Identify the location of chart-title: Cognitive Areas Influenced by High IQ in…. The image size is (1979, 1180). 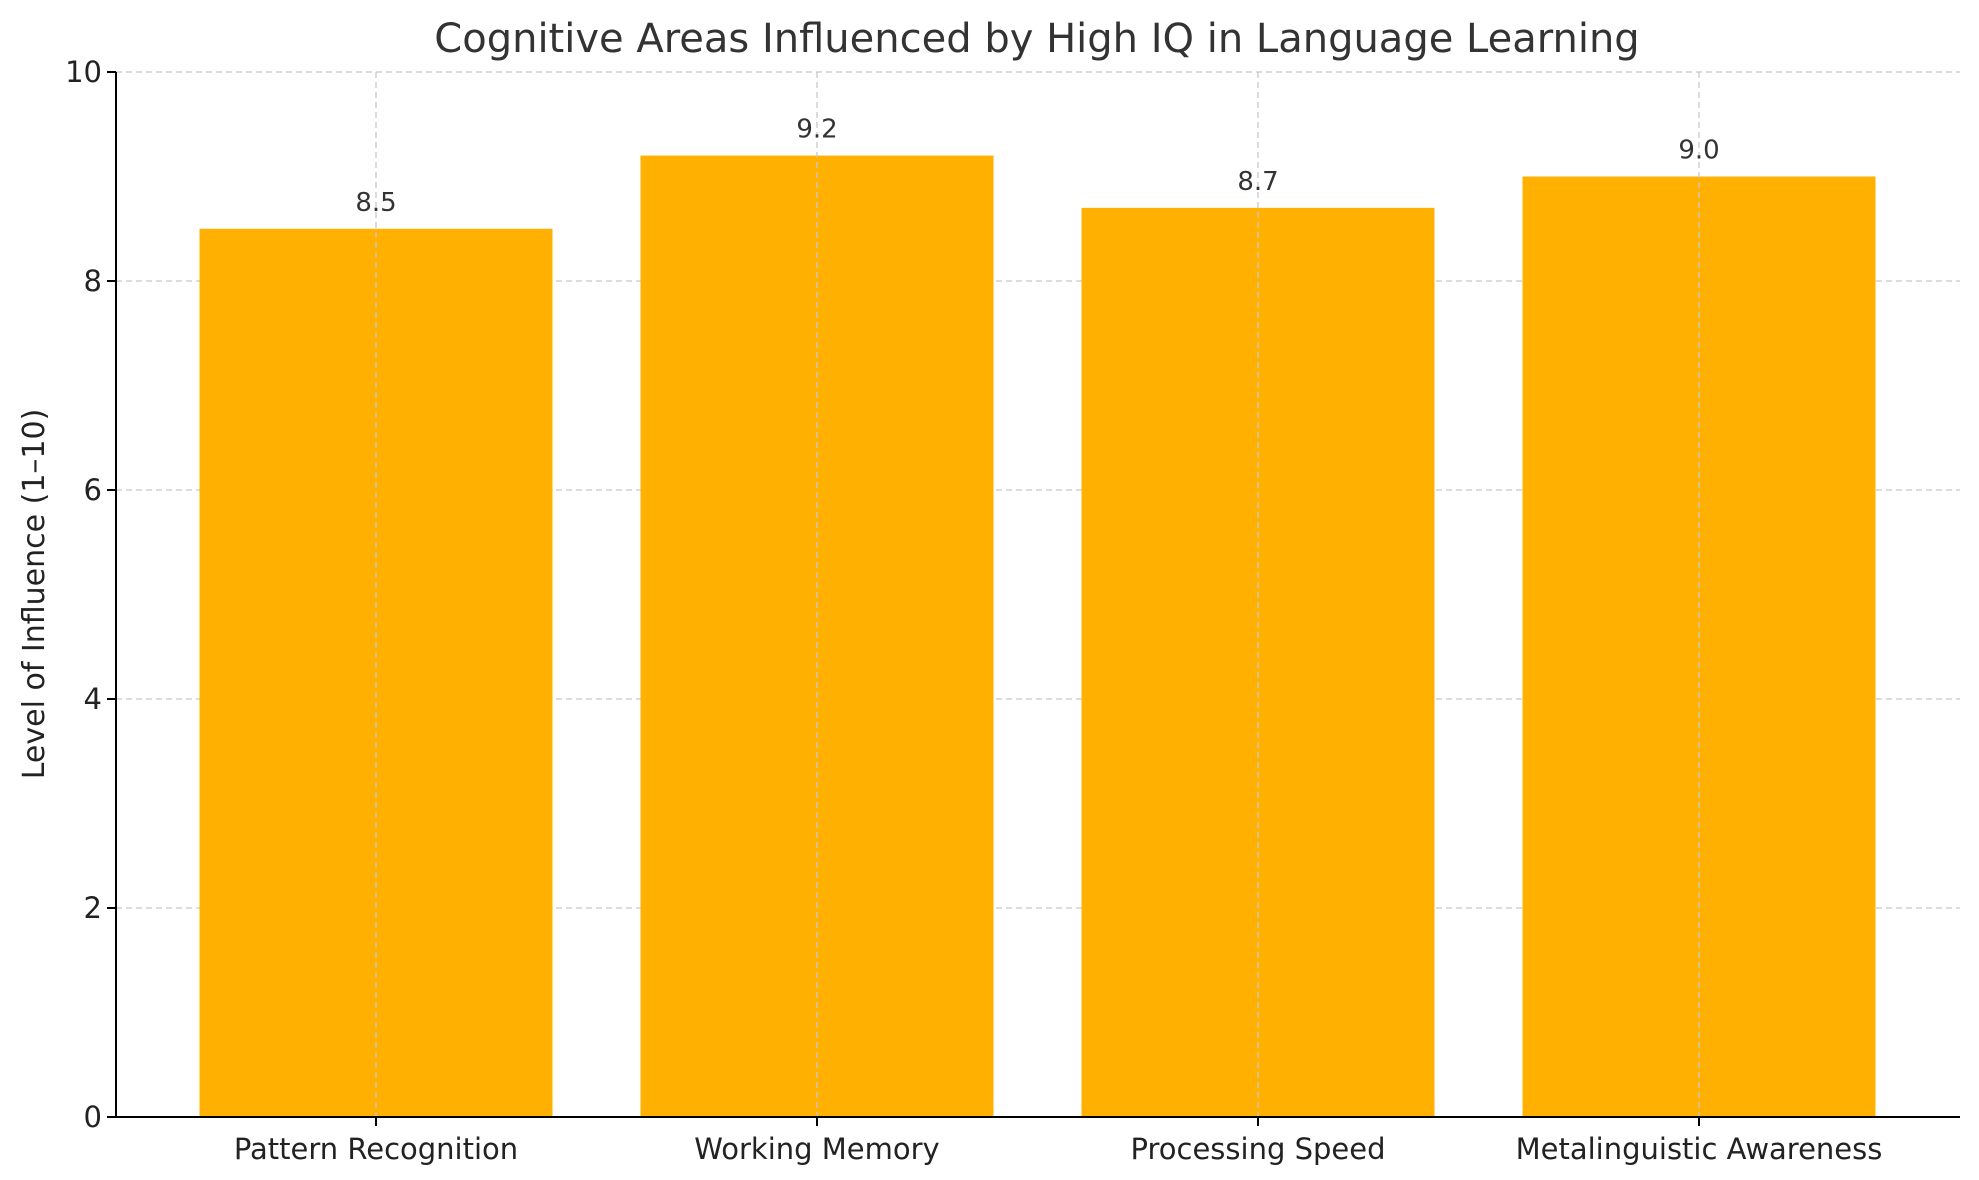
(1036, 39).